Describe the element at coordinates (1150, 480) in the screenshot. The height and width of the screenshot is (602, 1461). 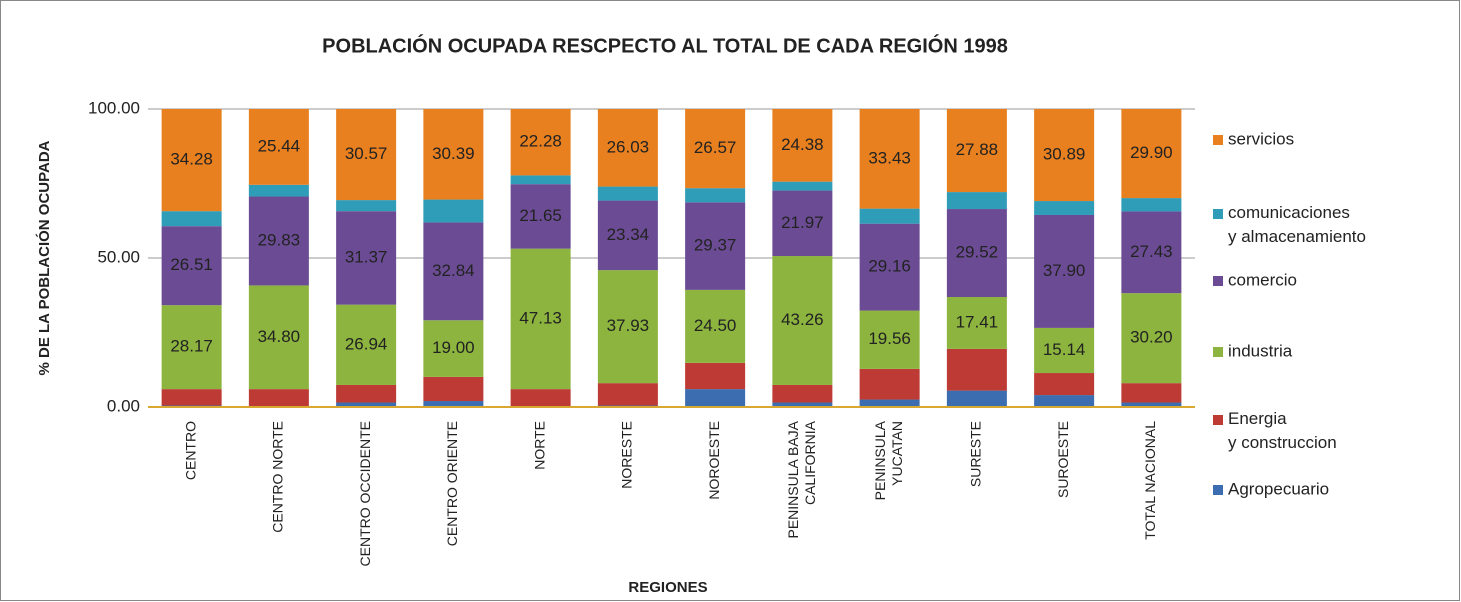
I see `x-tick-label: TOTAL NACIONAL` at that location.